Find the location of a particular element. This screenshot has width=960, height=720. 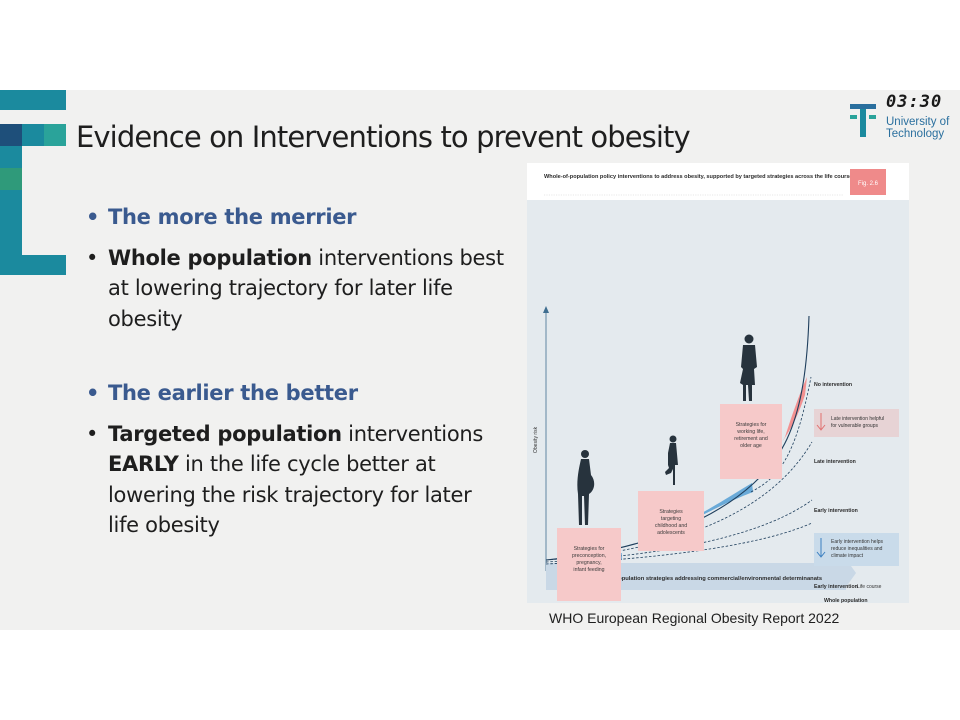

early-note-box is located at coordinates (856, 549).